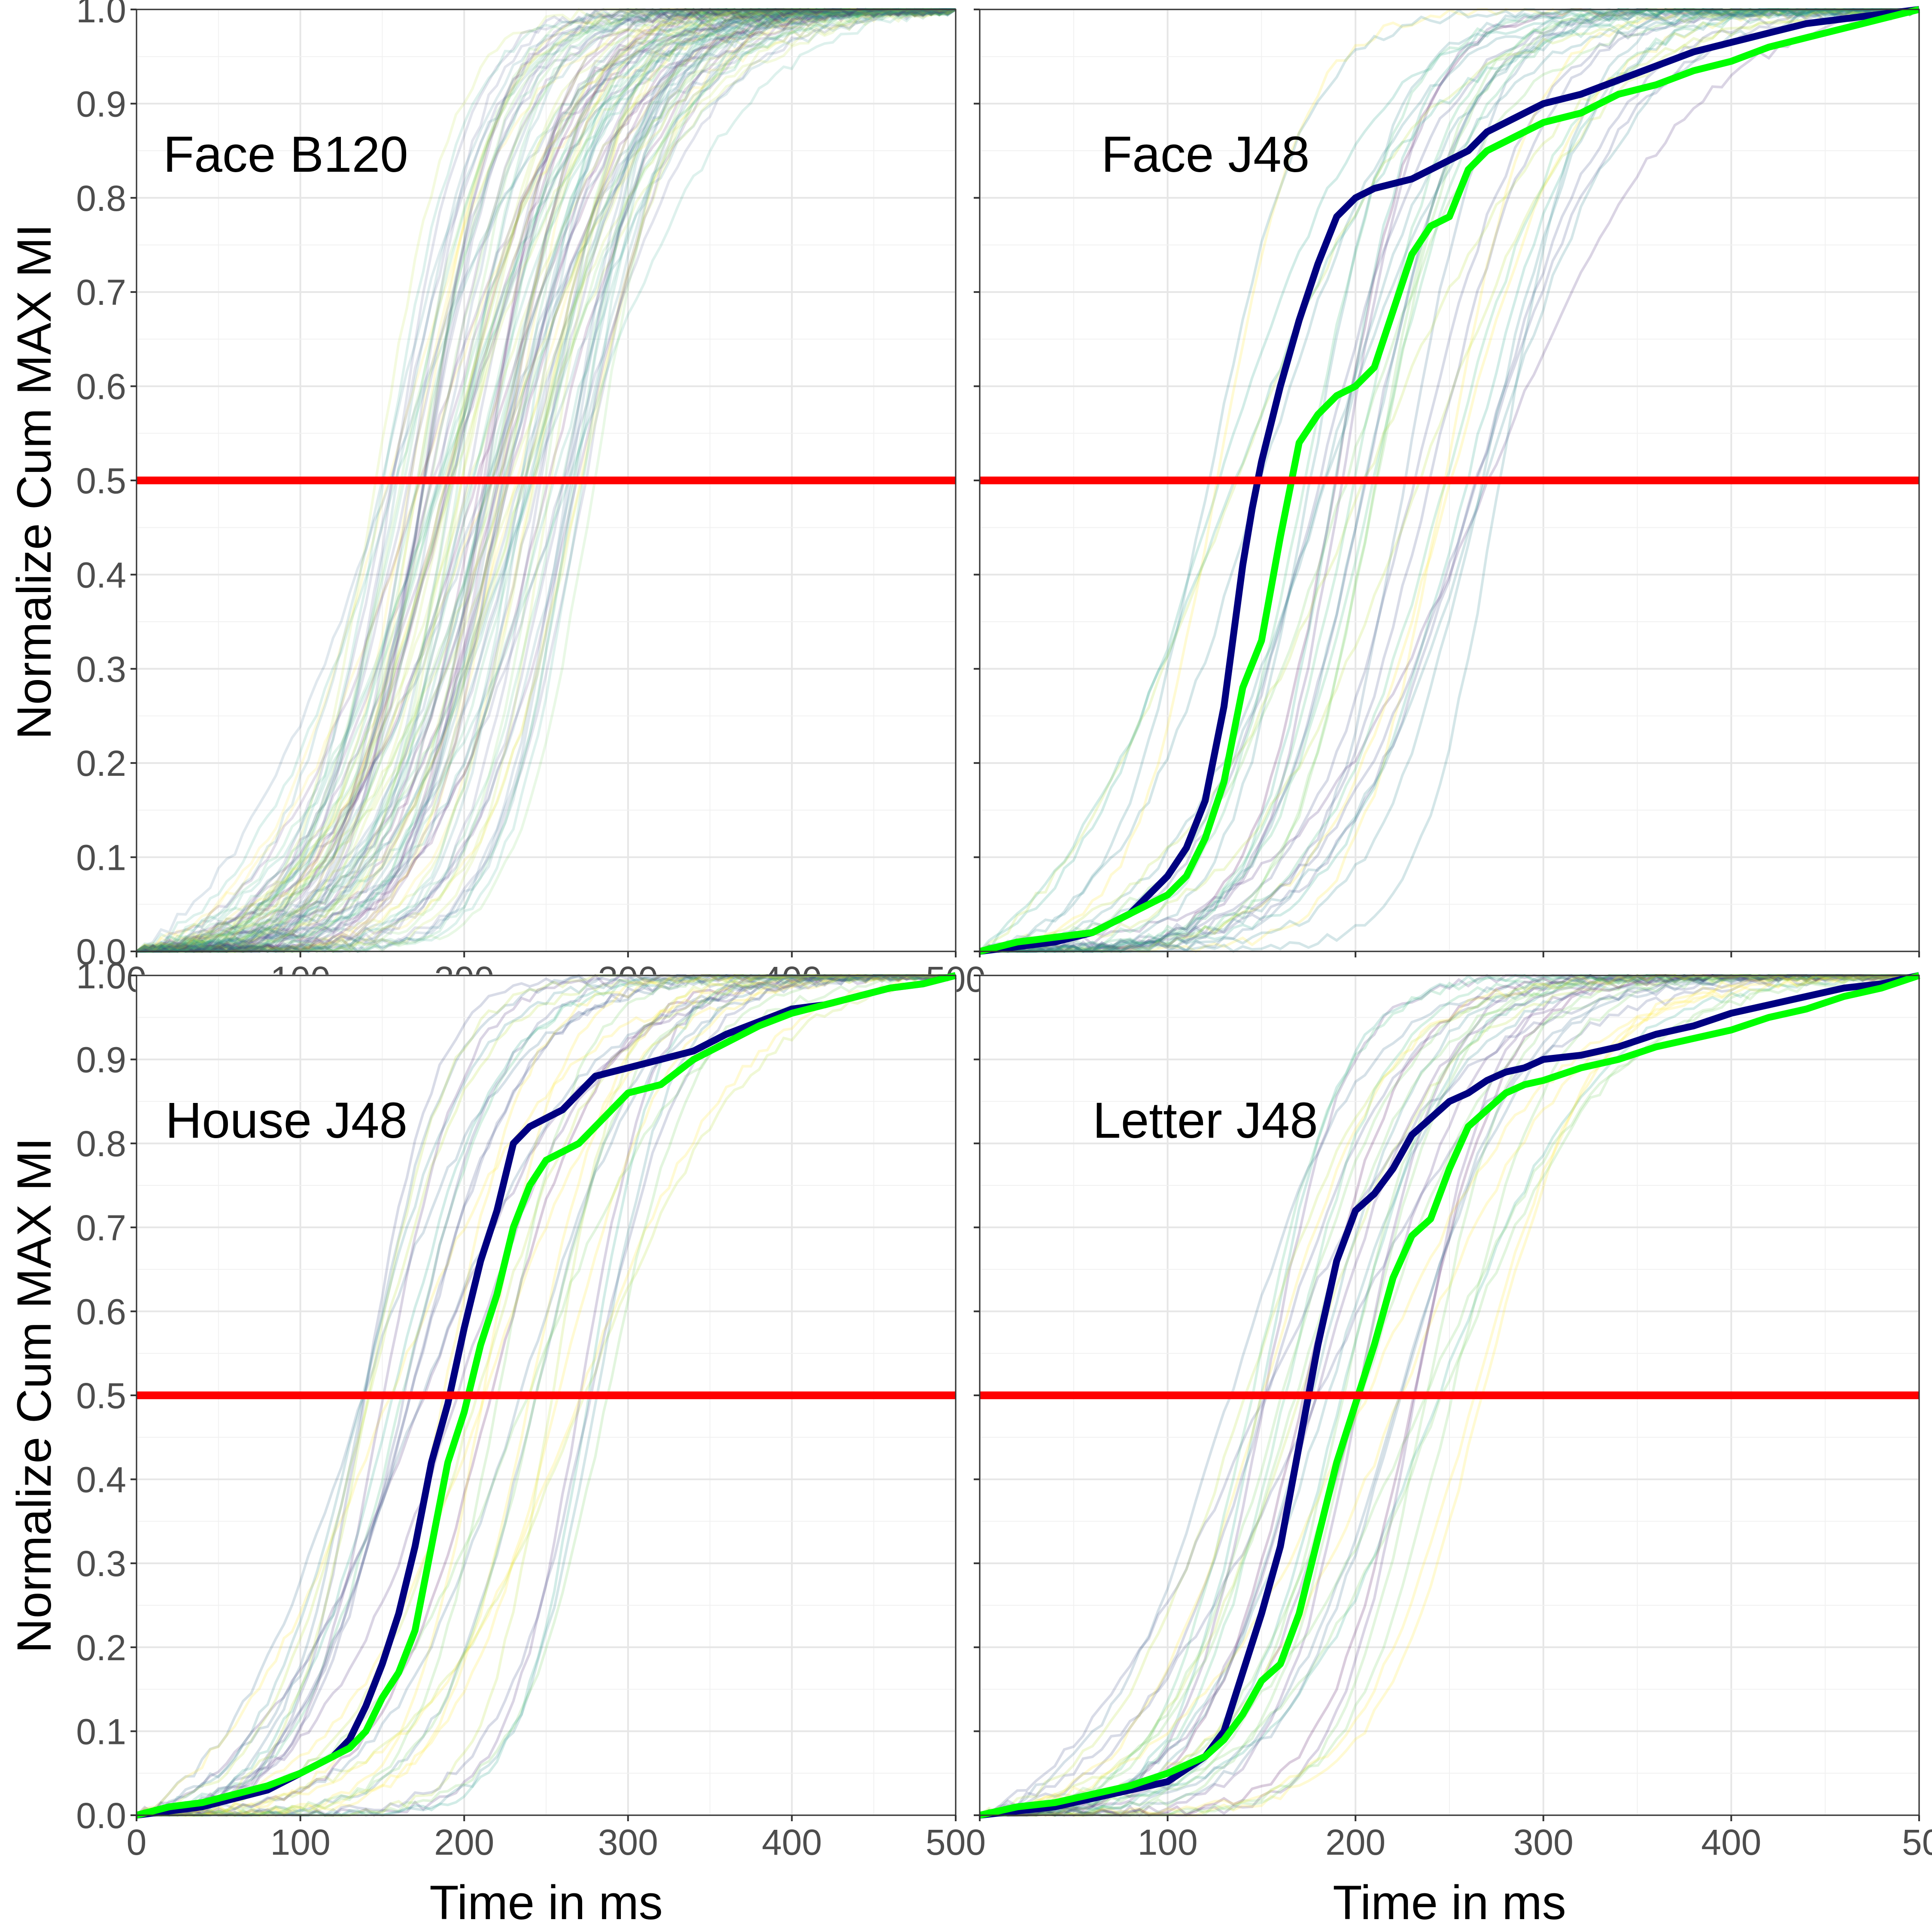 This screenshot has width=1932, height=1932. Describe the element at coordinates (956, 1842) in the screenshot. I see `x-tick-label: 500` at that location.